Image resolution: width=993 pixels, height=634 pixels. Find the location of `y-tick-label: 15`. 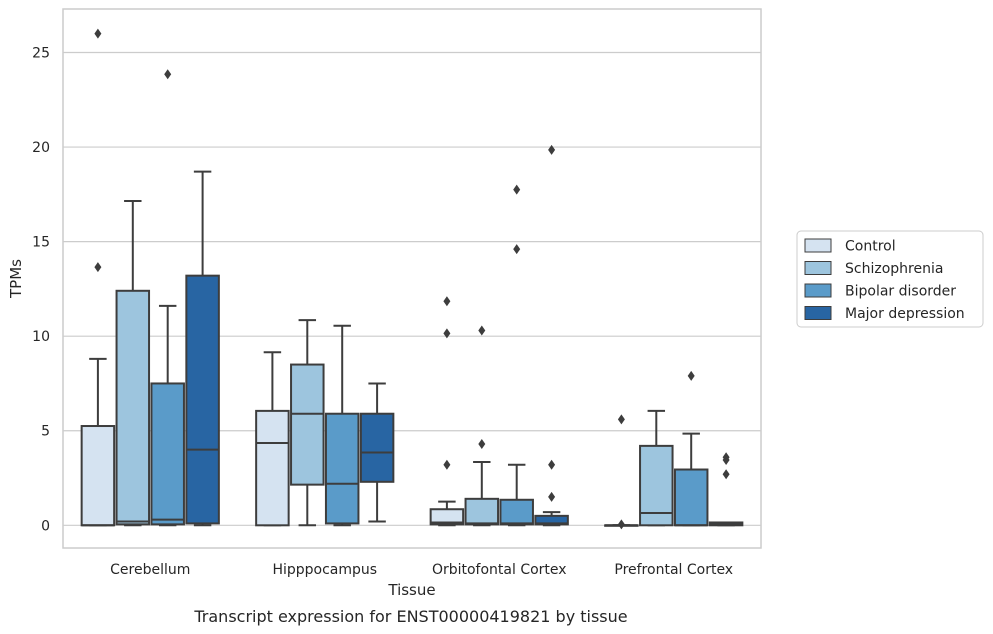

y-tick-label: 15 is located at coordinates (41, 243).